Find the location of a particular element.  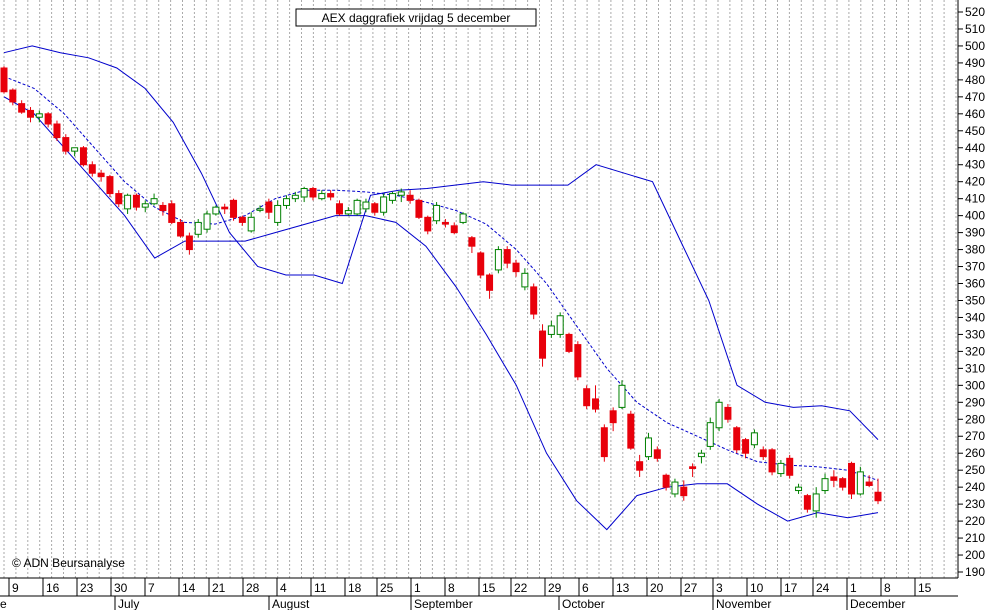

x-day-label: 9 is located at coordinates (15, 588).